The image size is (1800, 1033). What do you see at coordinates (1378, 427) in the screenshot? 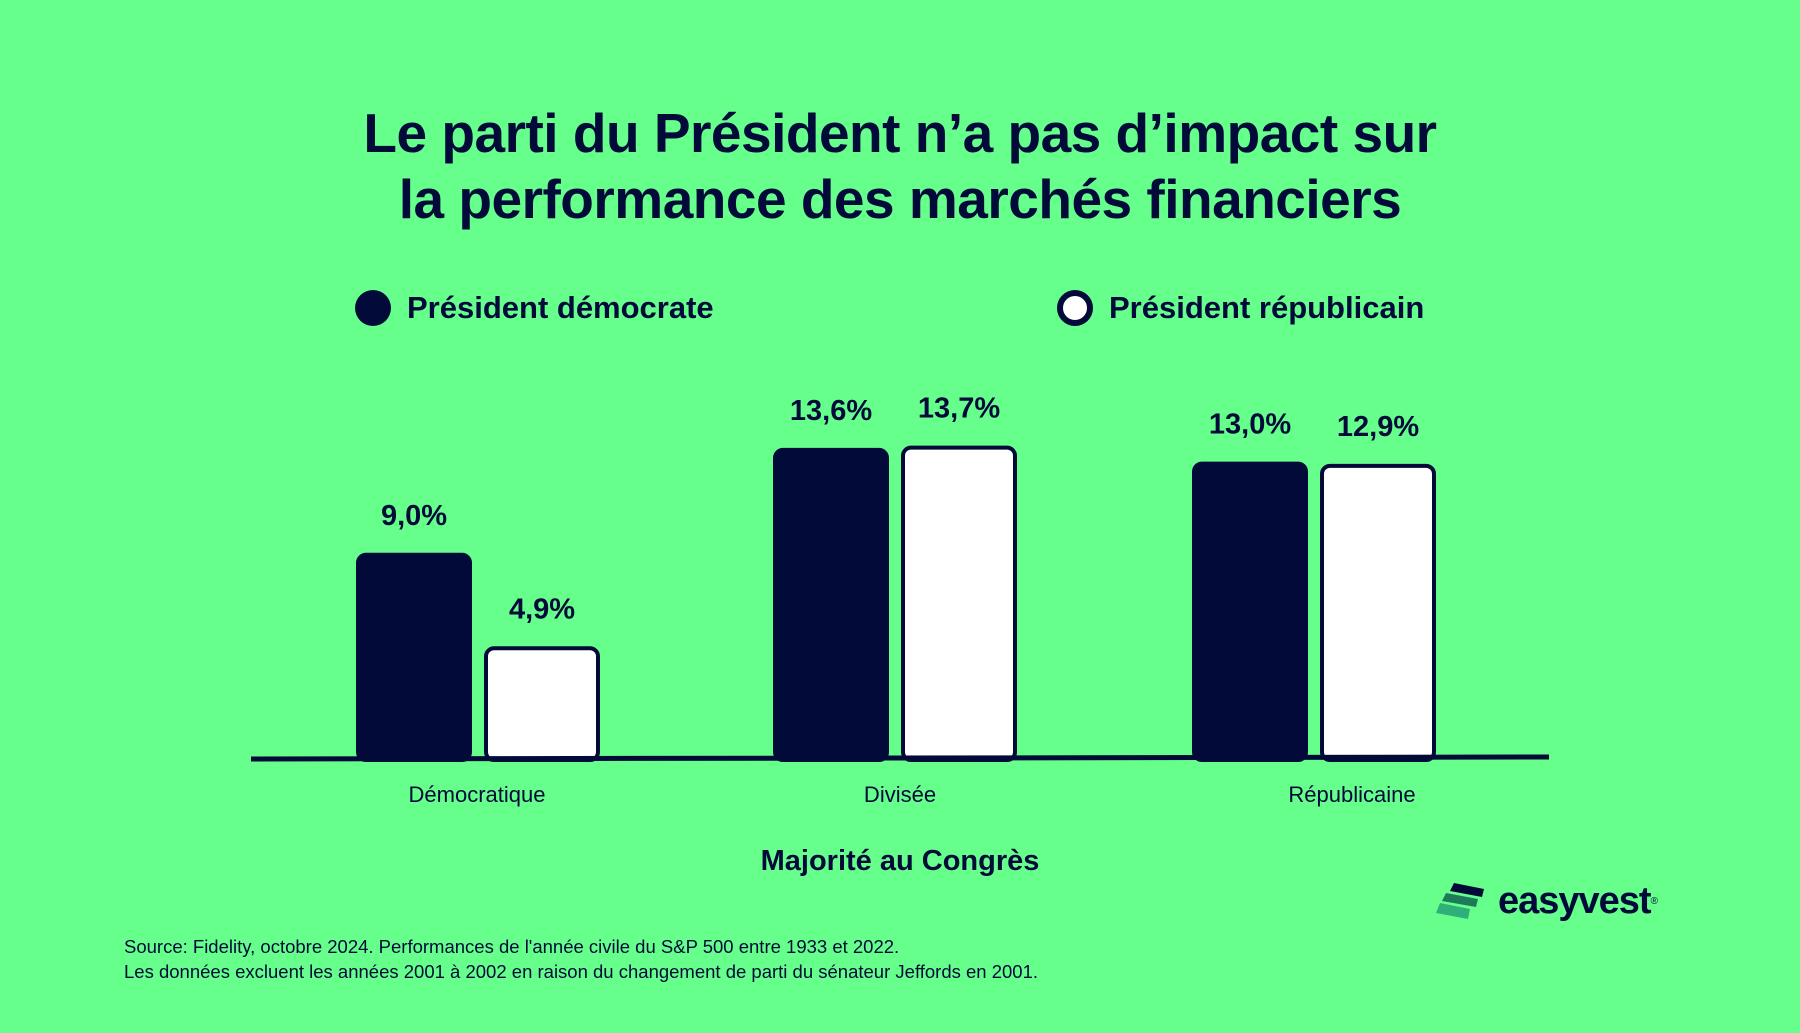
I see `data-label: 12,9%` at bounding box center [1378, 427].